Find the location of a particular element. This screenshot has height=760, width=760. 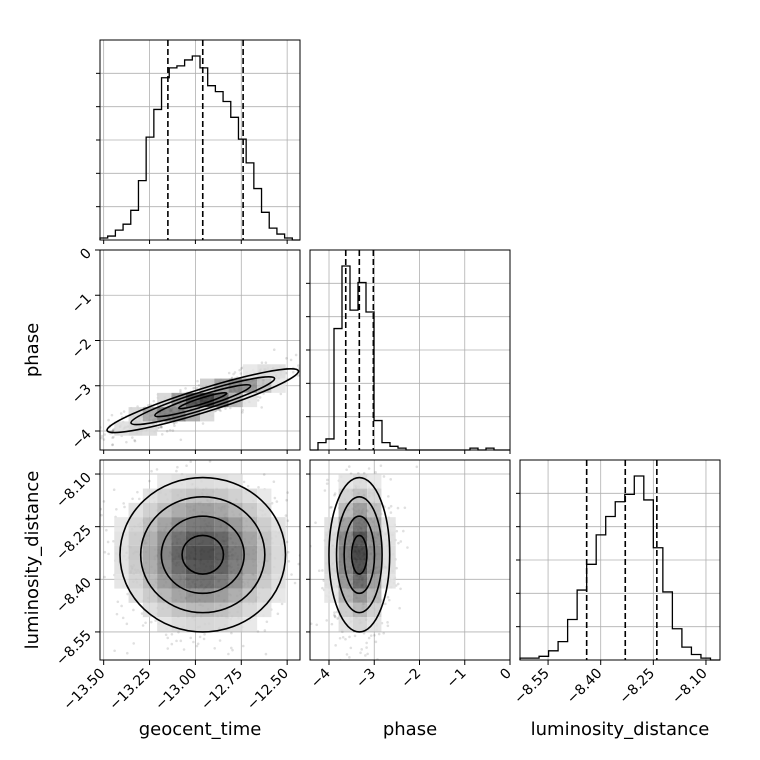

panel-frame-geocent-time-vs-luminosity-distance is located at coordinates (200, 560).